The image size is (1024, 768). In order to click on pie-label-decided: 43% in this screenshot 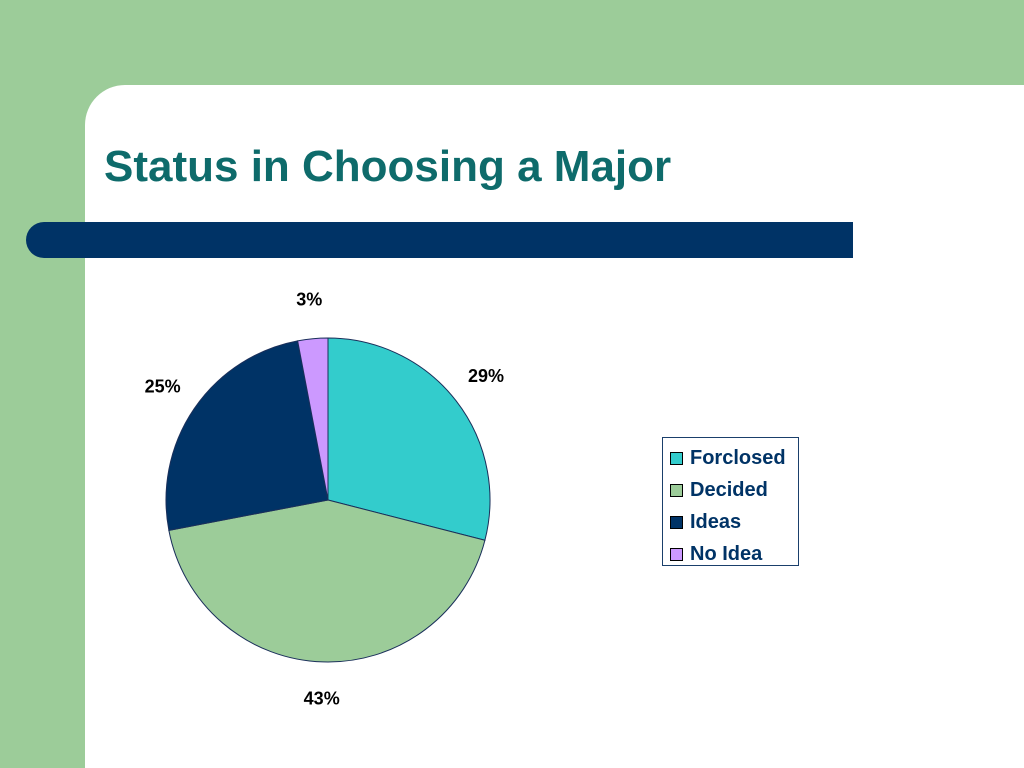, I will do `click(322, 699)`.